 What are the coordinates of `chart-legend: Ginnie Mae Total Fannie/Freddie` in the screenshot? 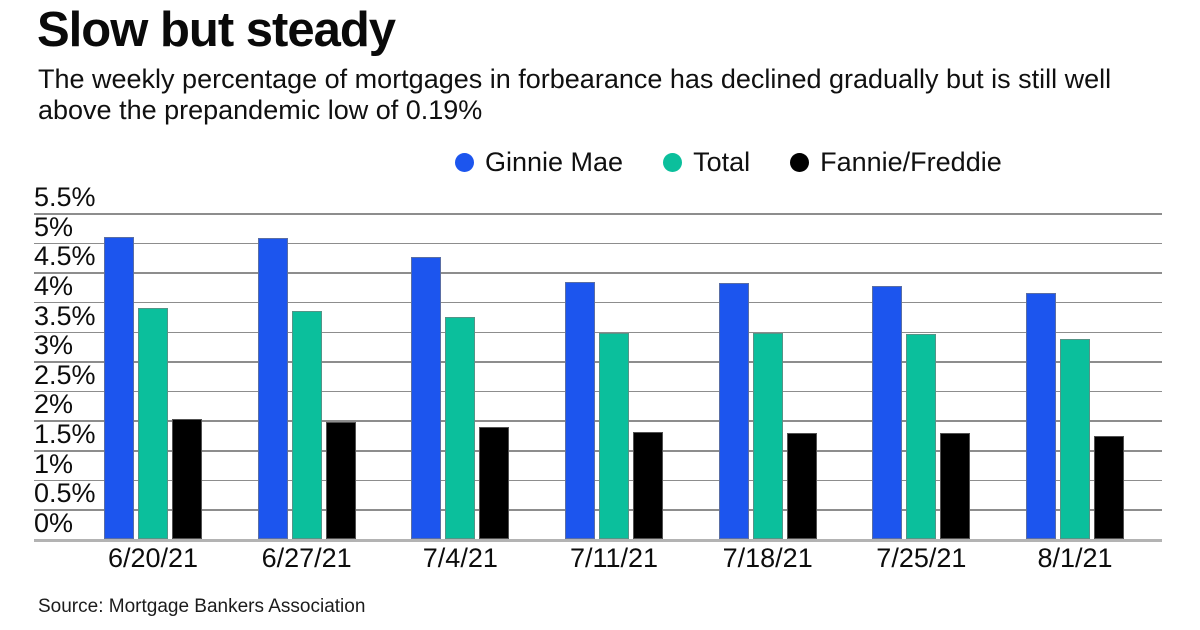 It's located at (728, 162).